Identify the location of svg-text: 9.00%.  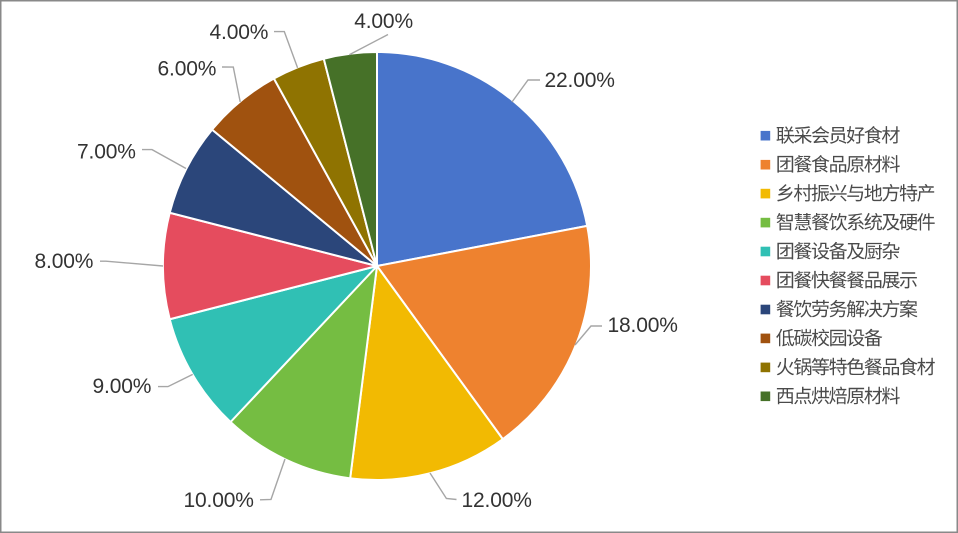
(122, 386).